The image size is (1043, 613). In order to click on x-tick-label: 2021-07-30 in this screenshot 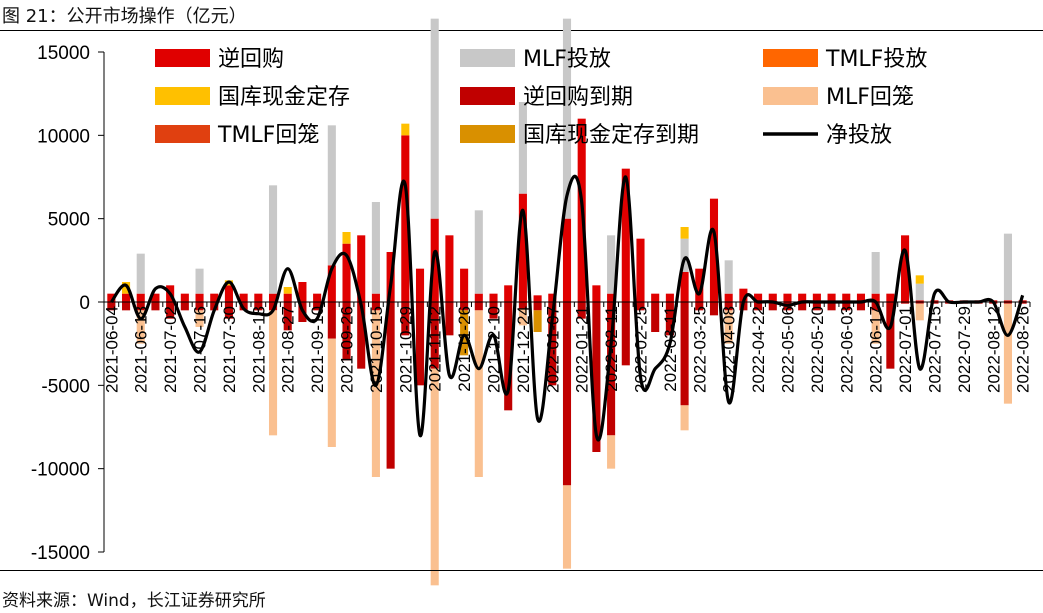, I will do `click(229, 349)`.